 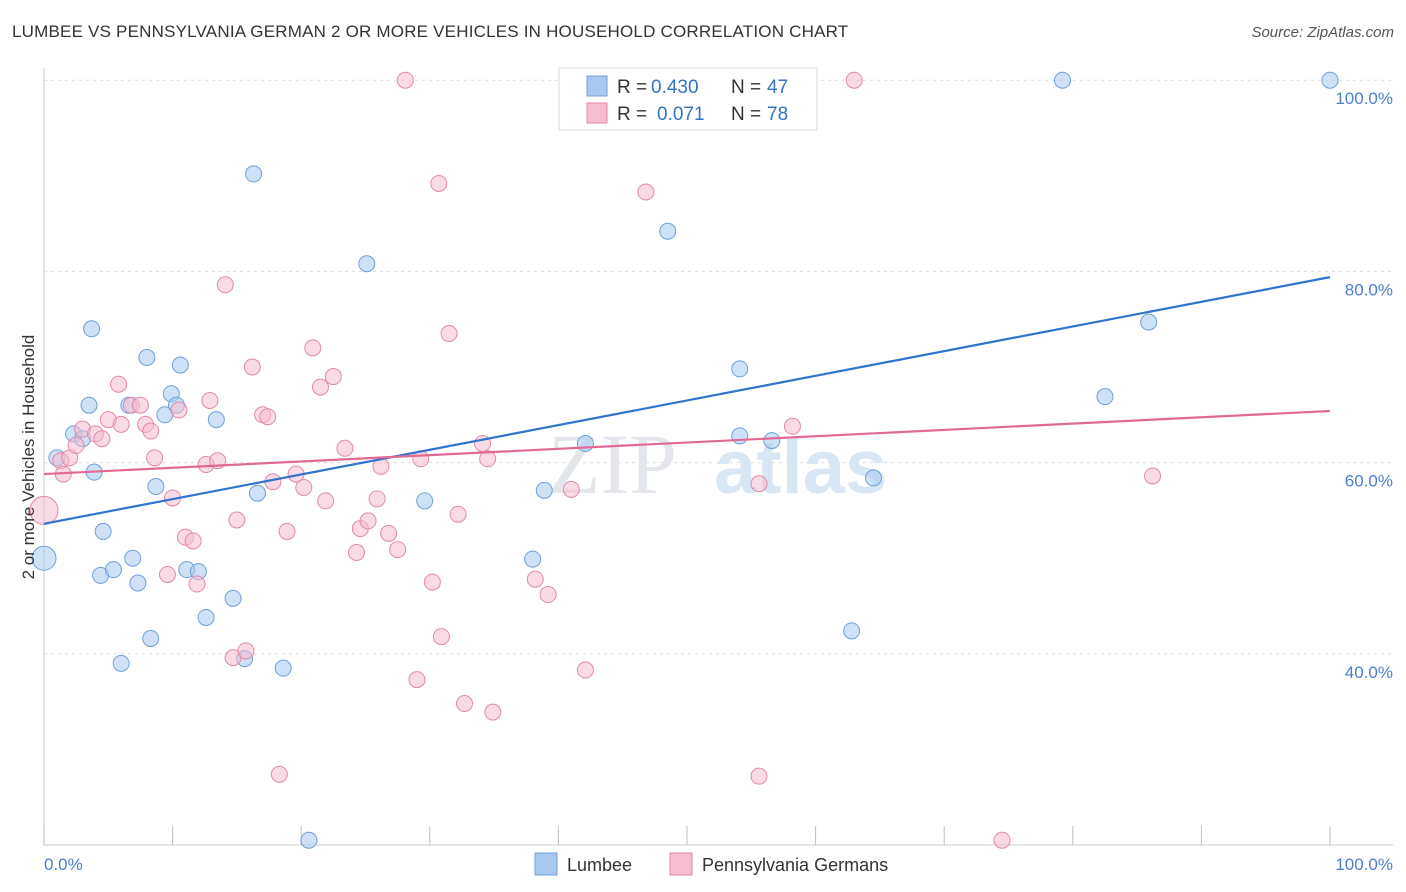 What do you see at coordinates (717, 464) in the screenshot?
I see `zipatlas-watermark: ZIP atlas` at bounding box center [717, 464].